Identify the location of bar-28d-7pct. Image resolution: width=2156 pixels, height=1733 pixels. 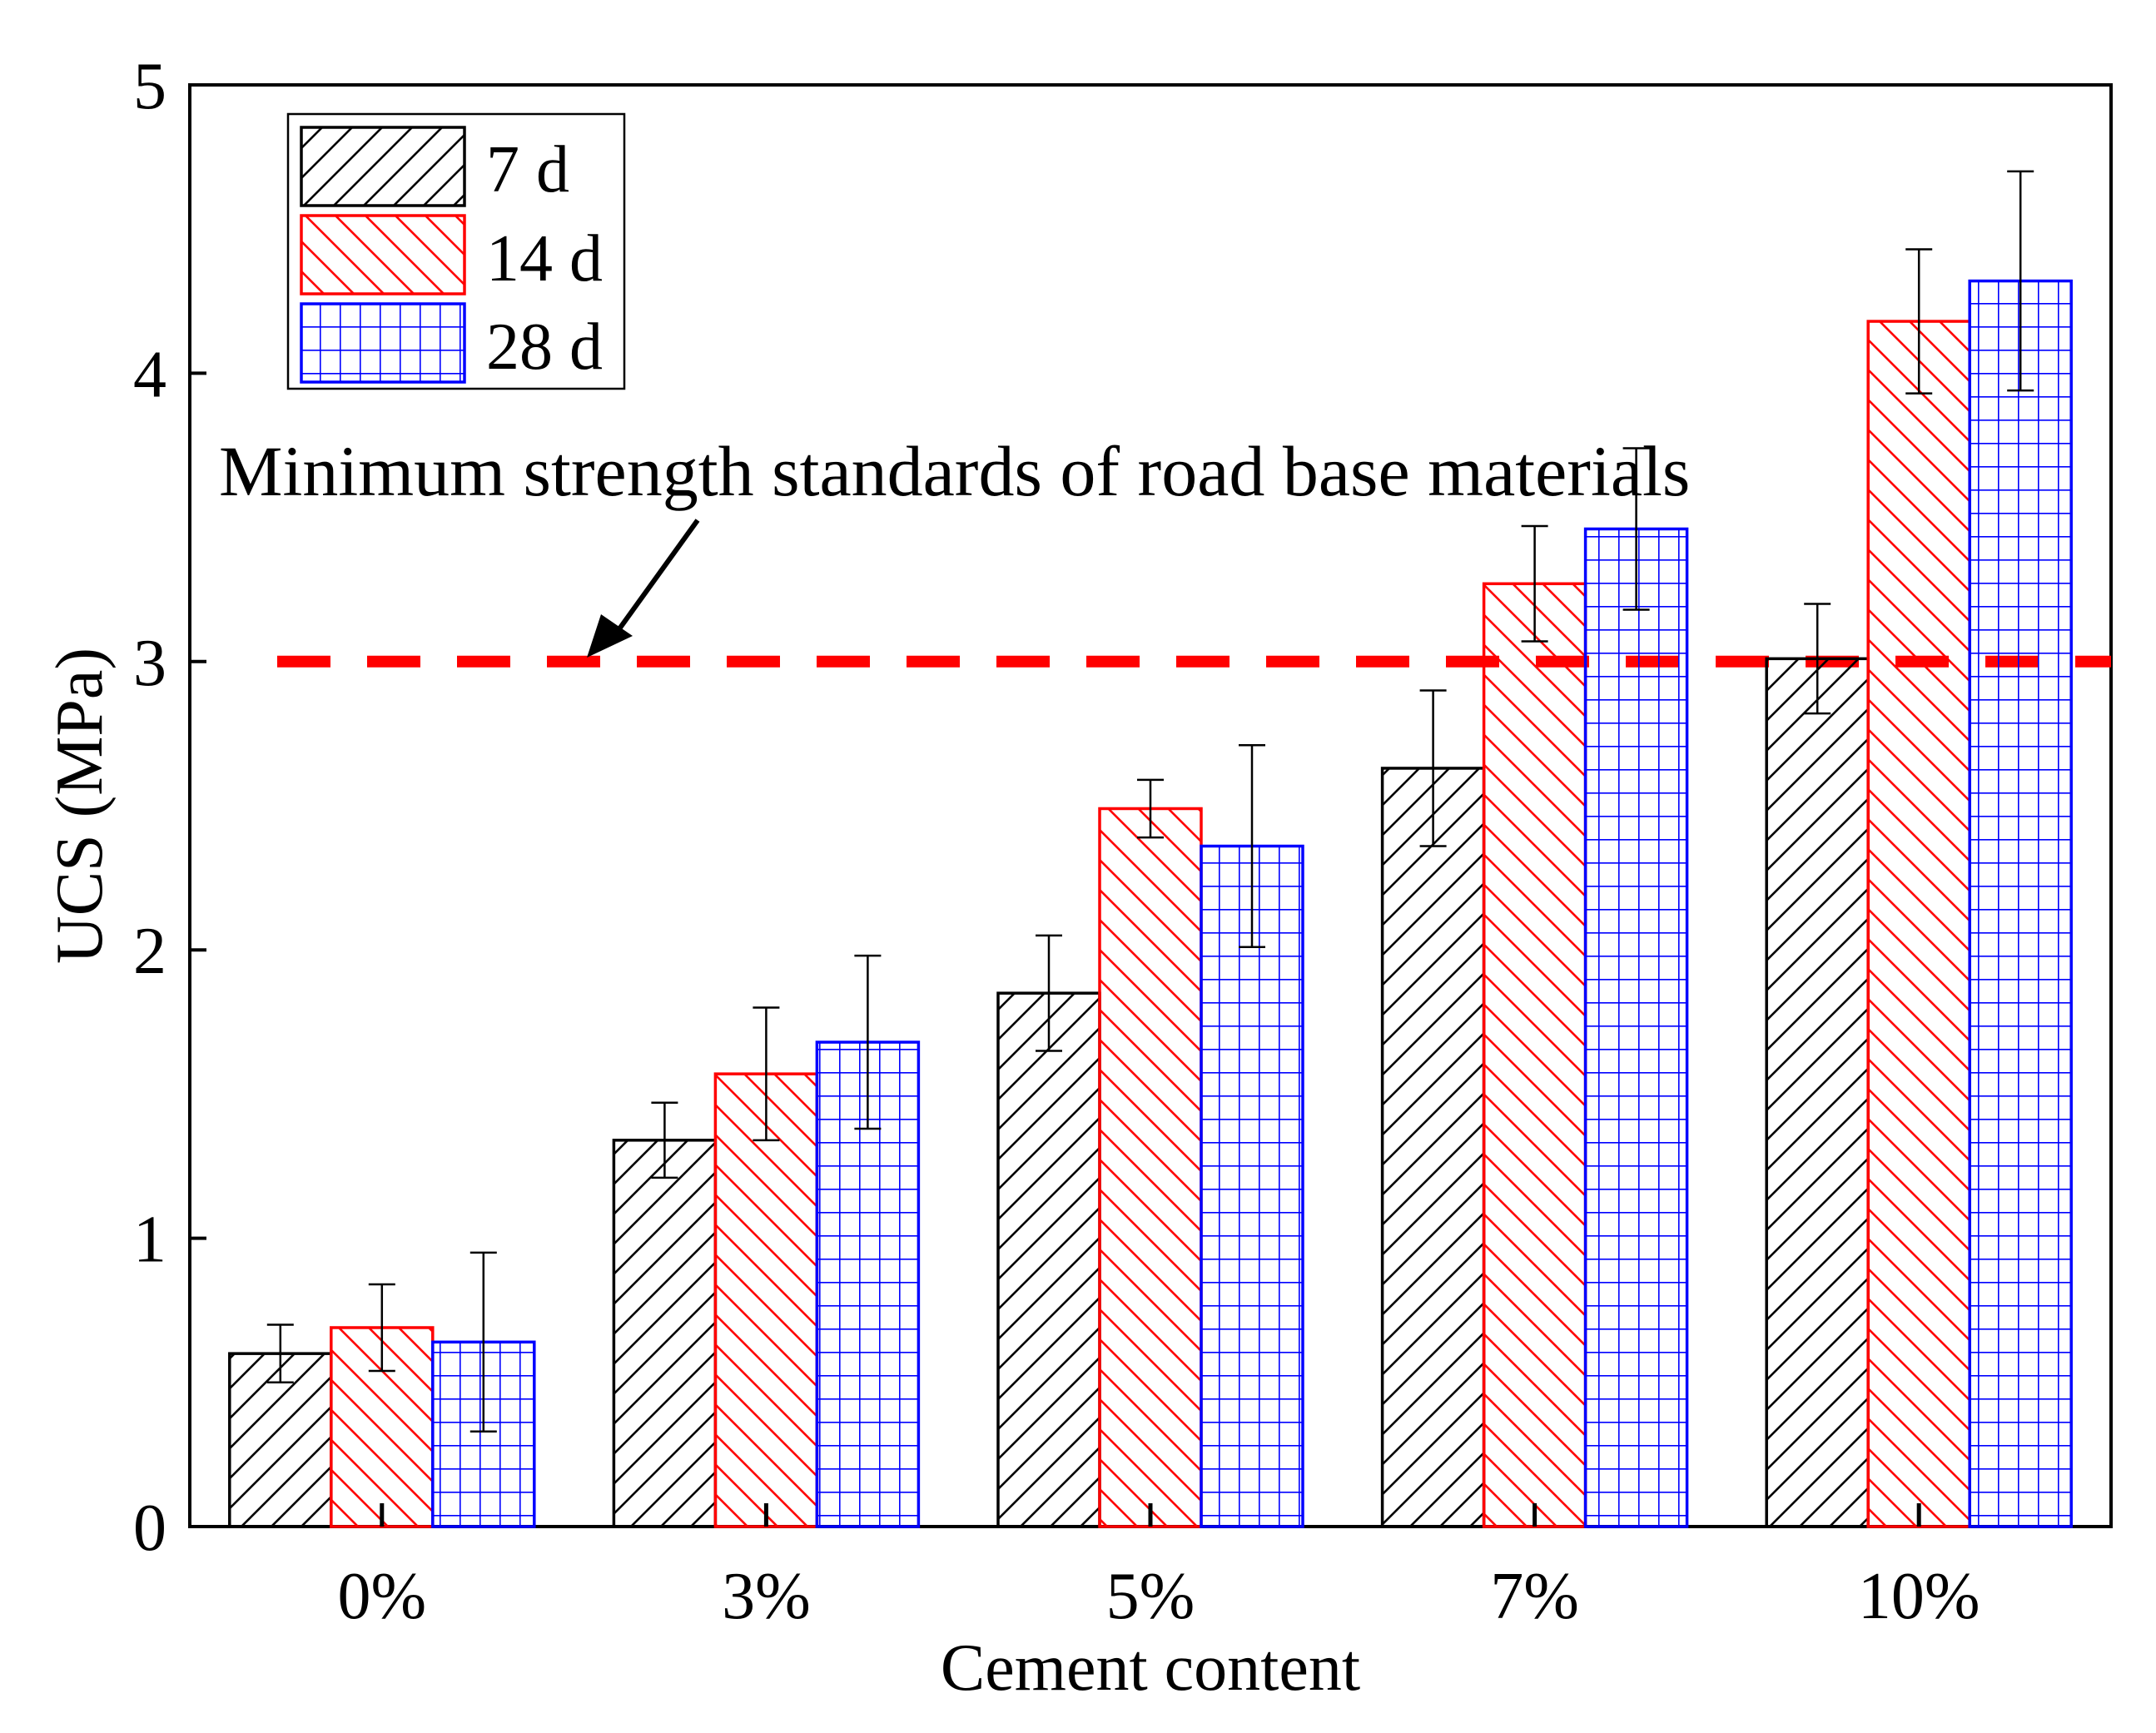
(1636, 1027).